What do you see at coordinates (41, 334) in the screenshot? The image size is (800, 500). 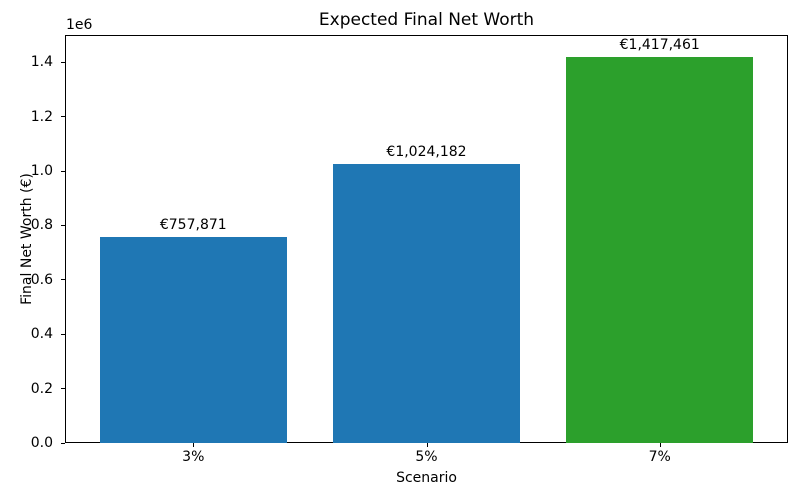 I see `y-tick-label: 0.4` at bounding box center [41, 334].